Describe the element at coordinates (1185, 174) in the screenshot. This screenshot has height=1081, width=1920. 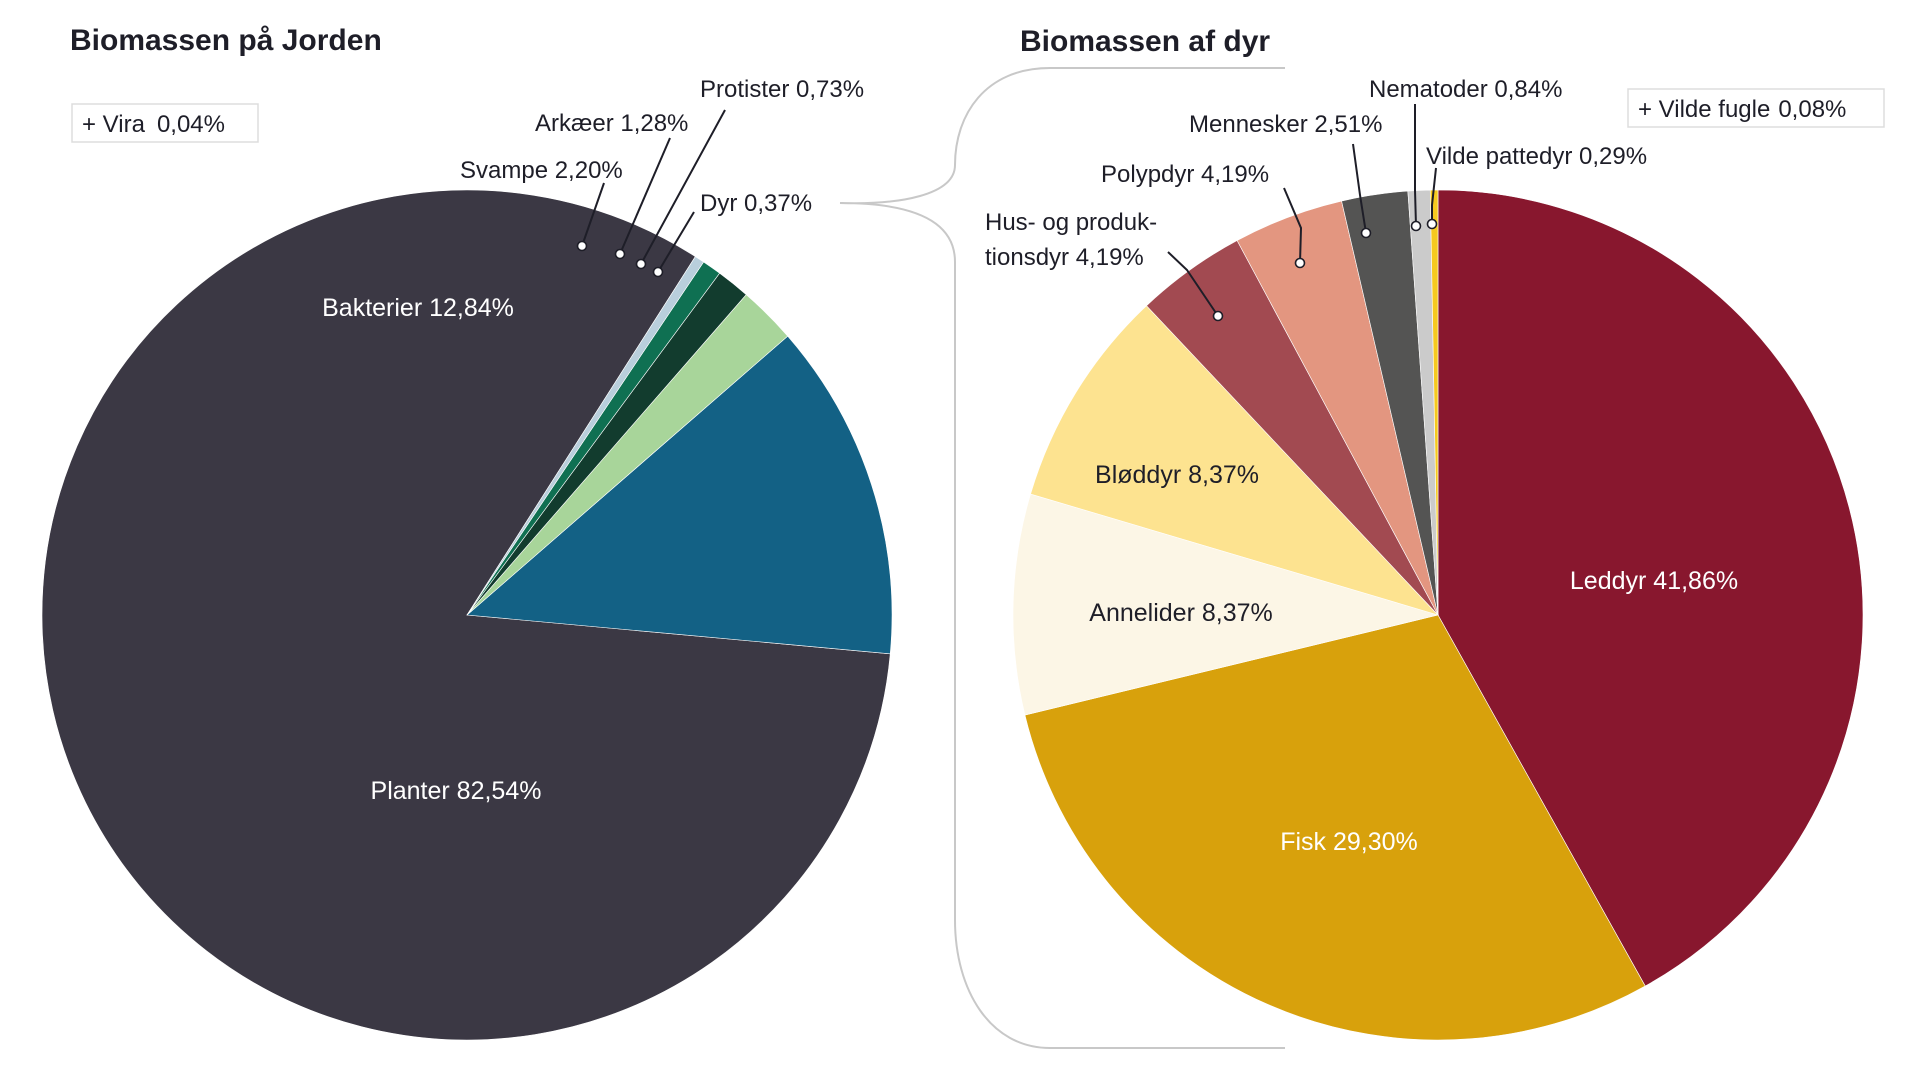
I see `slice-label-polypdyr: Polypdyr 4,19%` at that location.